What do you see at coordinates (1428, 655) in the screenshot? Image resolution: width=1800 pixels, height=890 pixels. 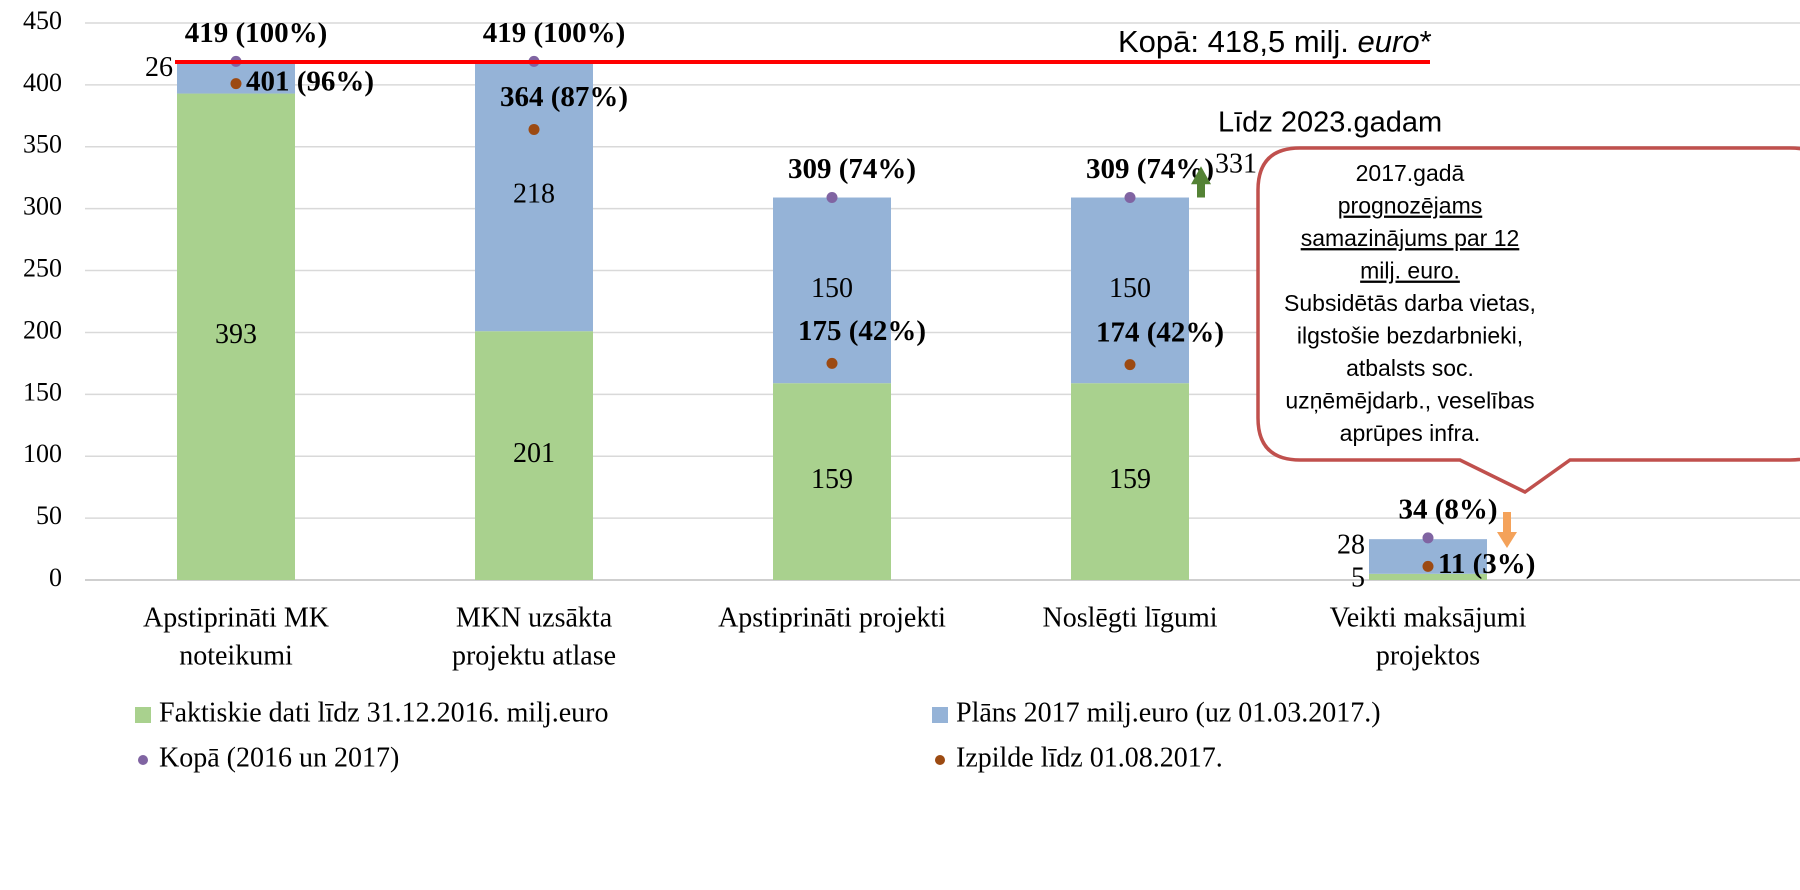 I see `x-tick-label: projektos` at bounding box center [1428, 655].